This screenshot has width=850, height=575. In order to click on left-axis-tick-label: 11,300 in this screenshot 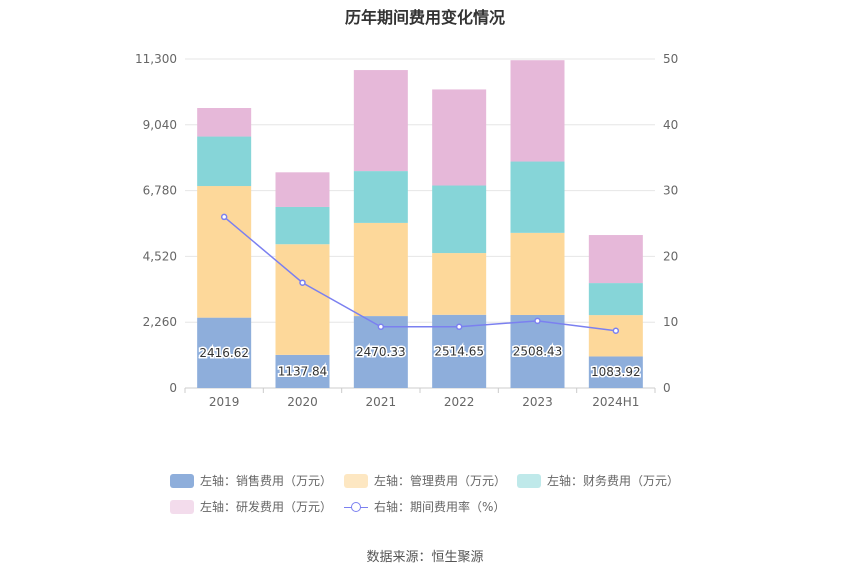, I will do `click(156, 59)`.